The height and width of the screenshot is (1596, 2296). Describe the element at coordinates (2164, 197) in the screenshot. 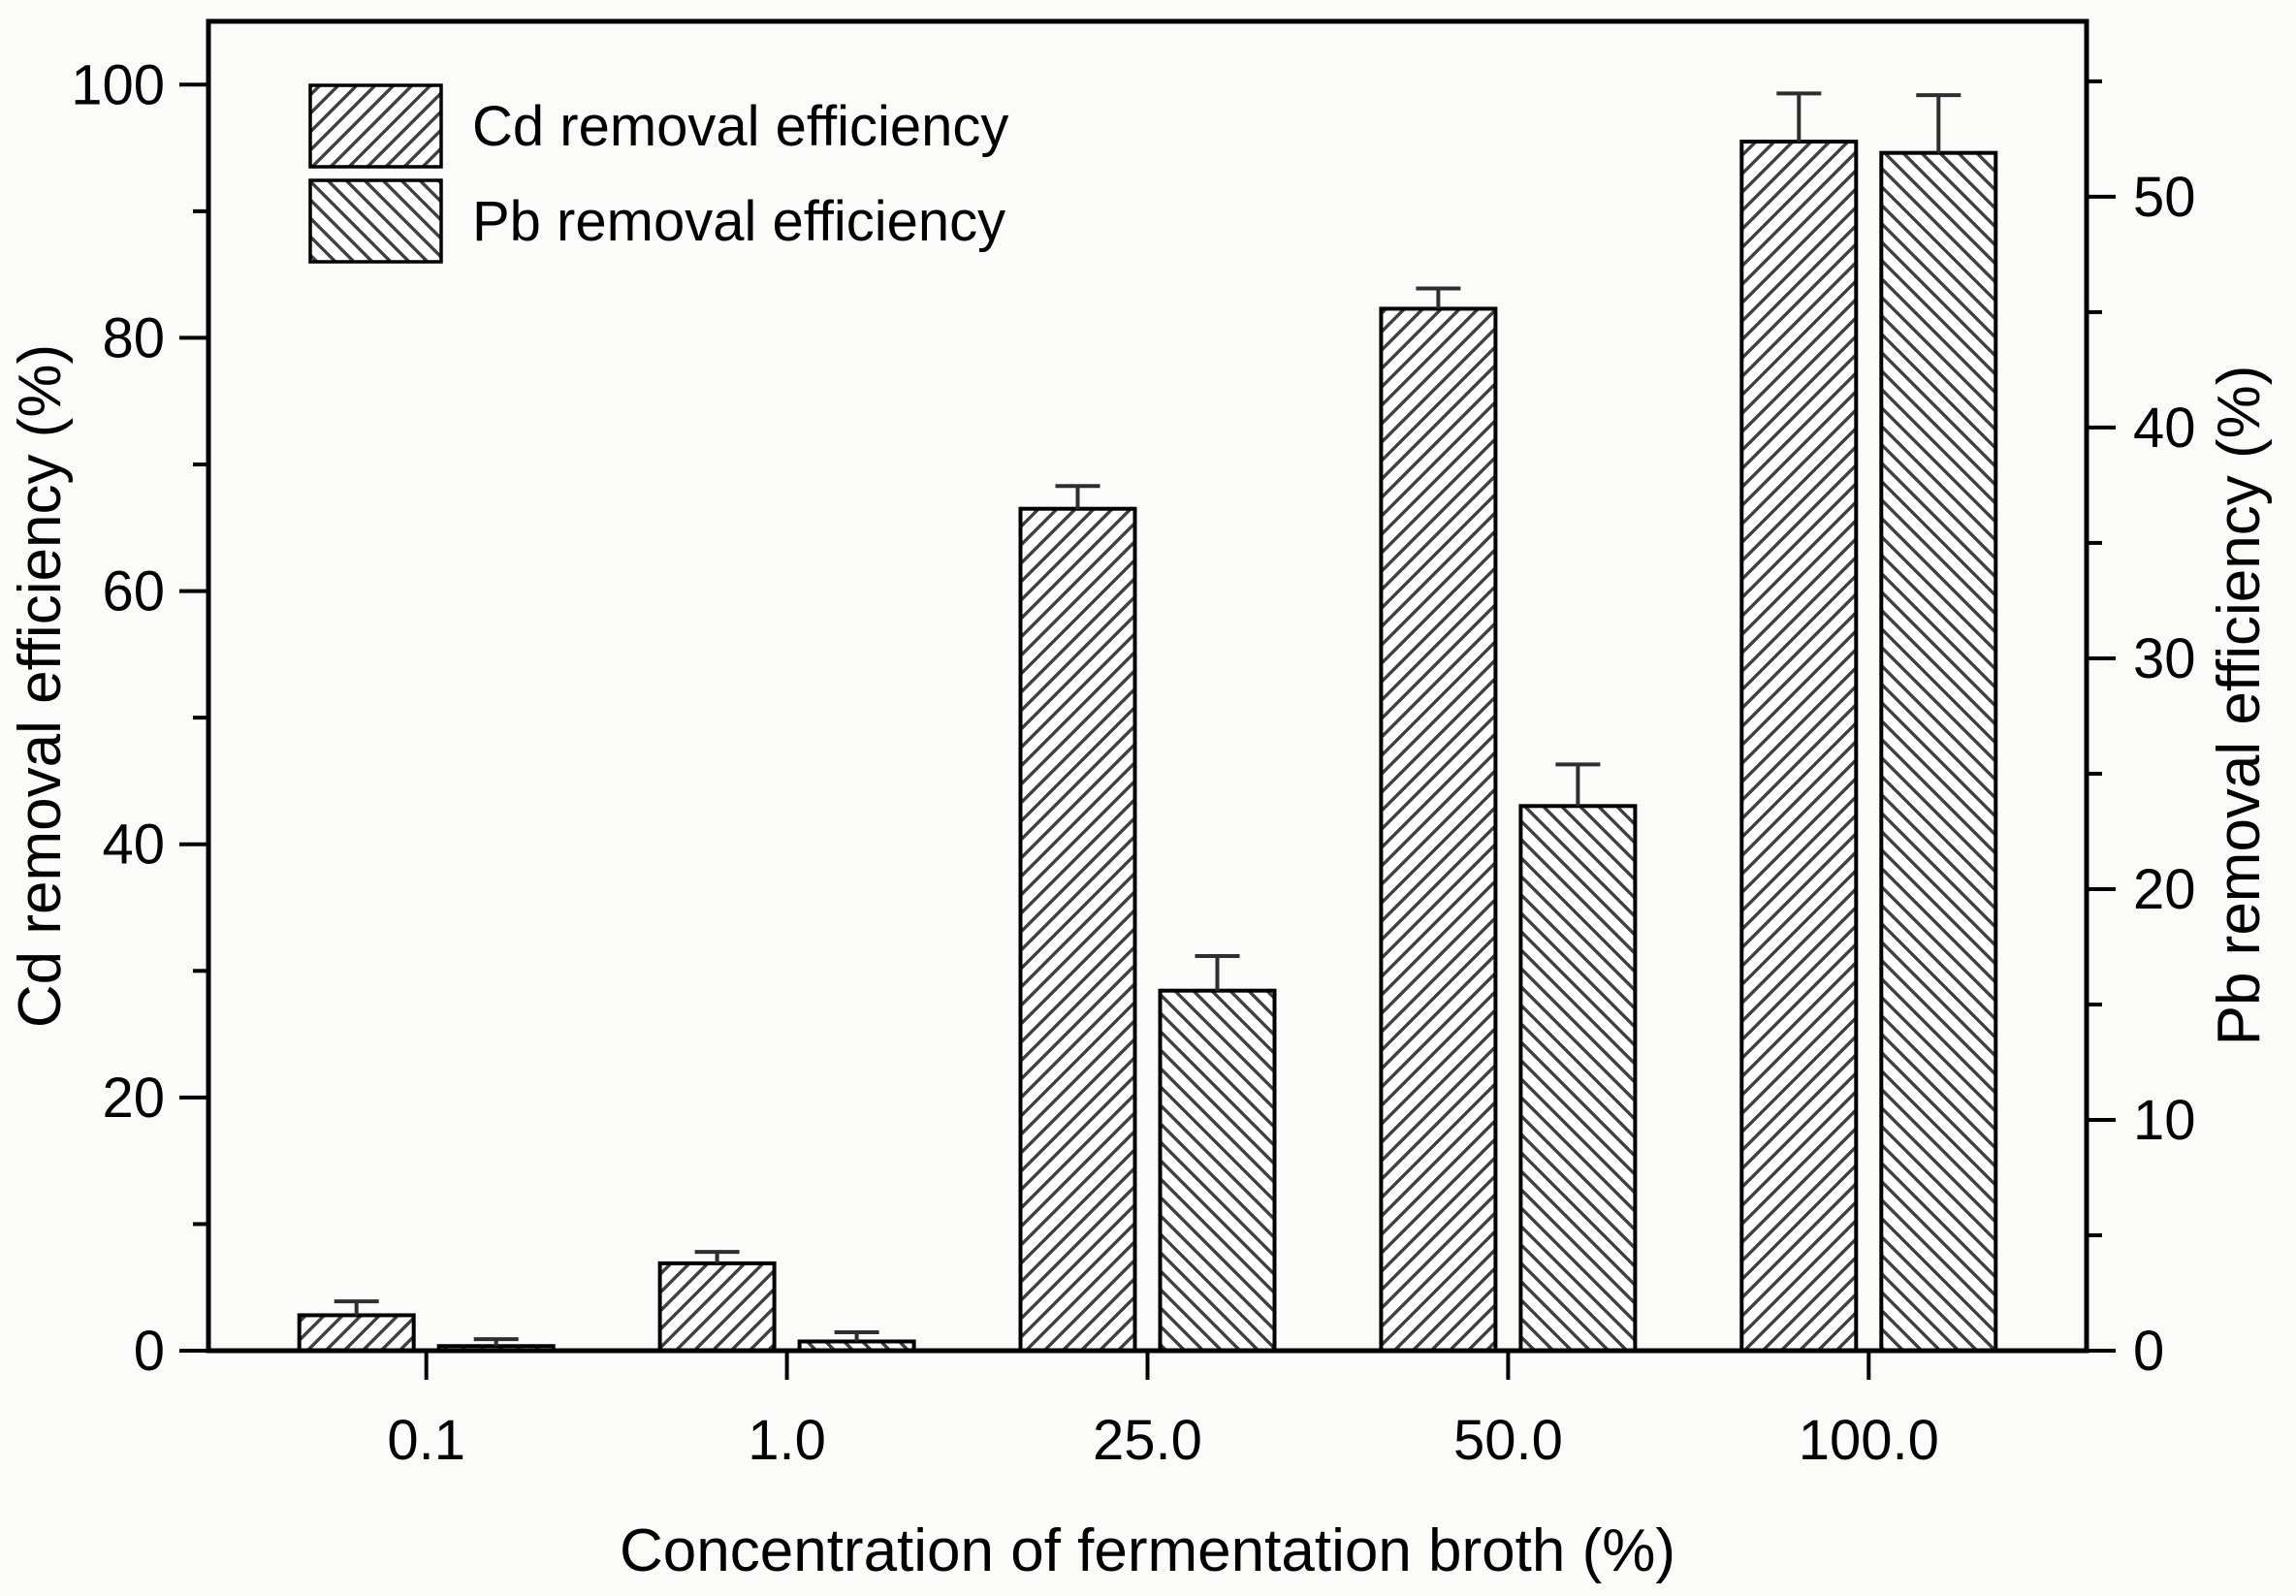

I see `right-tick-label-50: 50` at that location.